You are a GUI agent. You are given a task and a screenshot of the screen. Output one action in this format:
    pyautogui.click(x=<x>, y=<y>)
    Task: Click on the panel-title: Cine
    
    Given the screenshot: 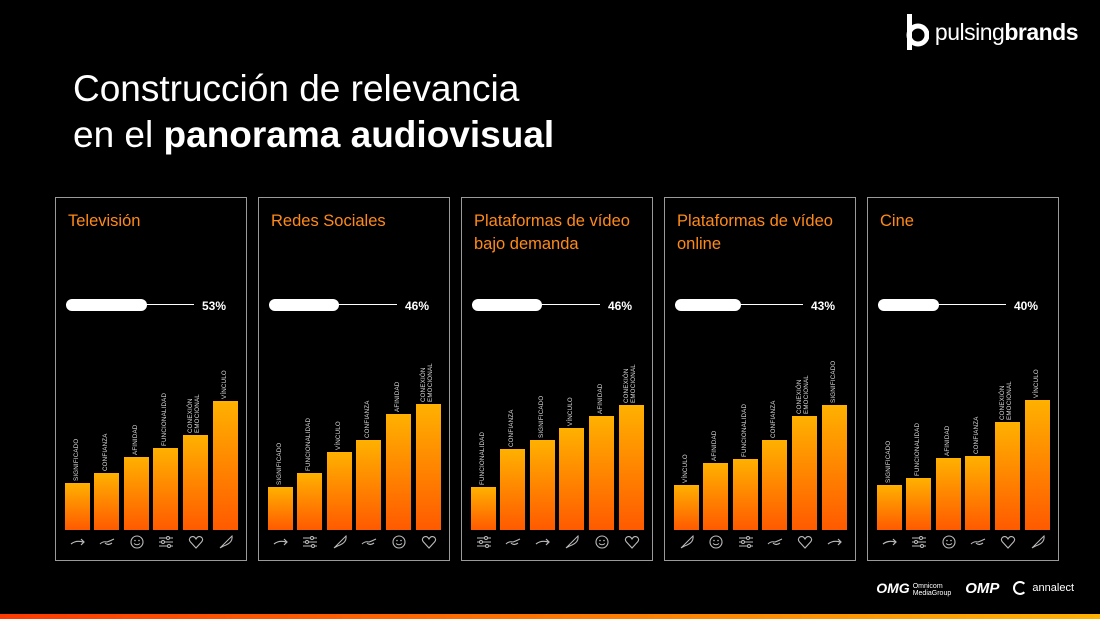 What is the action you would take?
    pyautogui.click(x=897, y=221)
    